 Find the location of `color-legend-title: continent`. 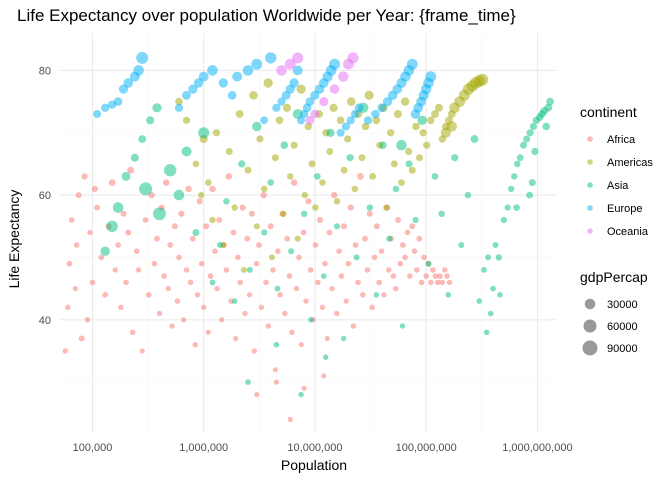

color-legend-title: continent is located at coordinates (608, 112).